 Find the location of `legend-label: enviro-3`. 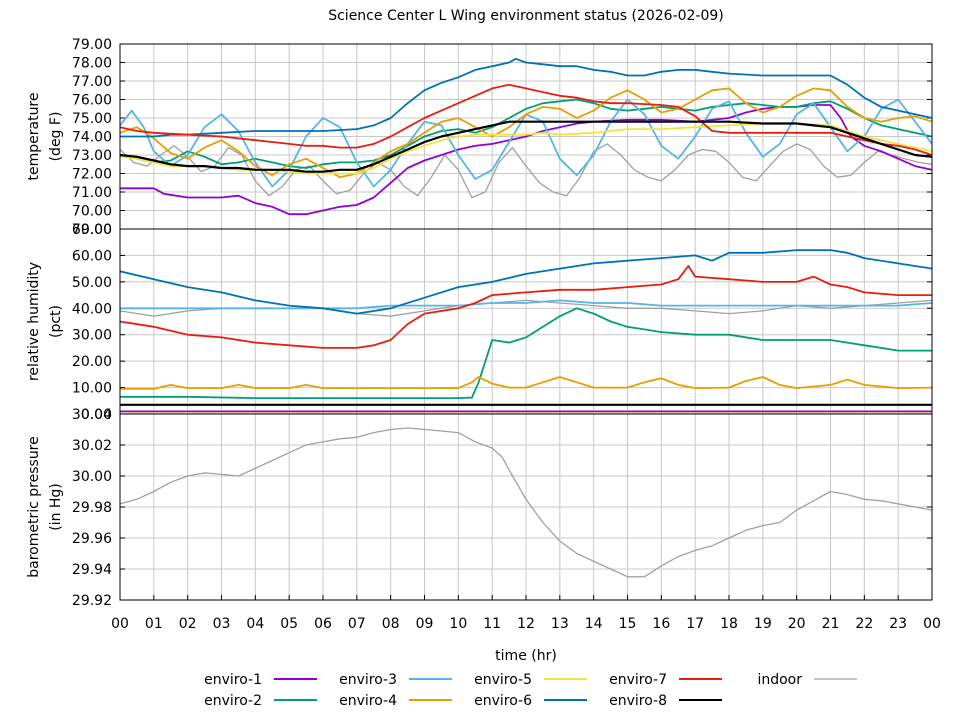

legend-label: enviro-3 is located at coordinates (368, 680).